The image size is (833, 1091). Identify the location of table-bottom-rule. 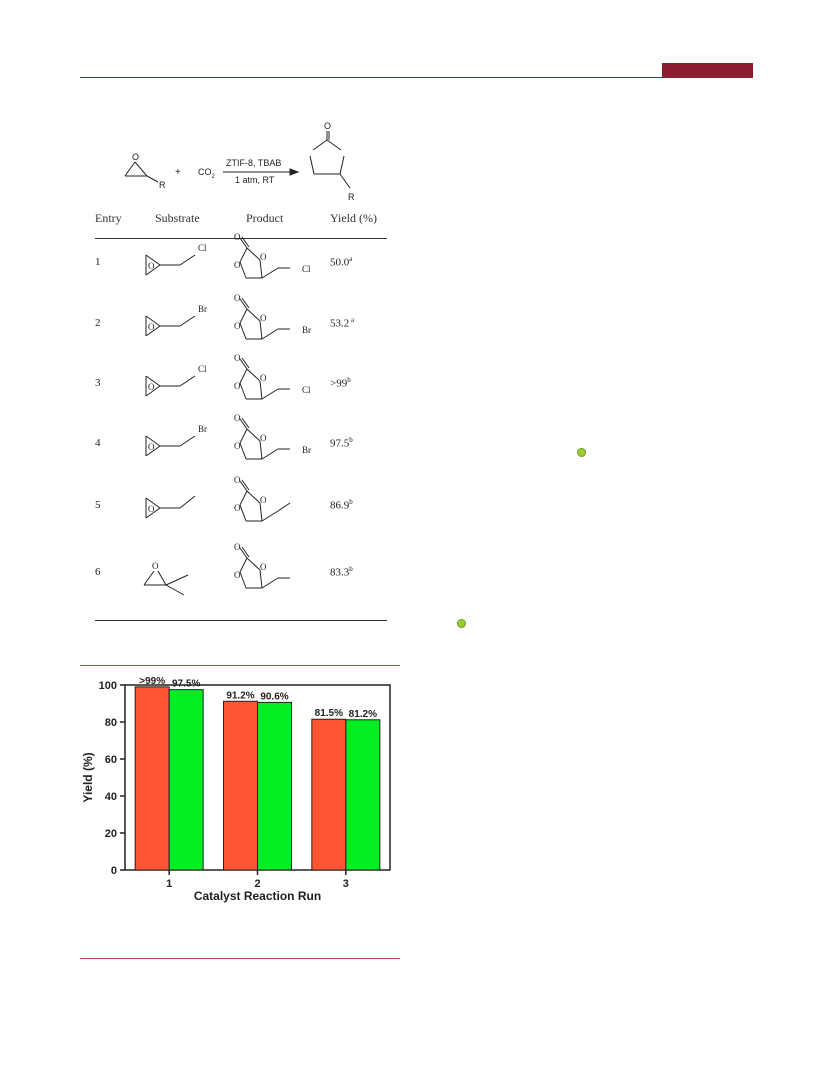
(241, 620).